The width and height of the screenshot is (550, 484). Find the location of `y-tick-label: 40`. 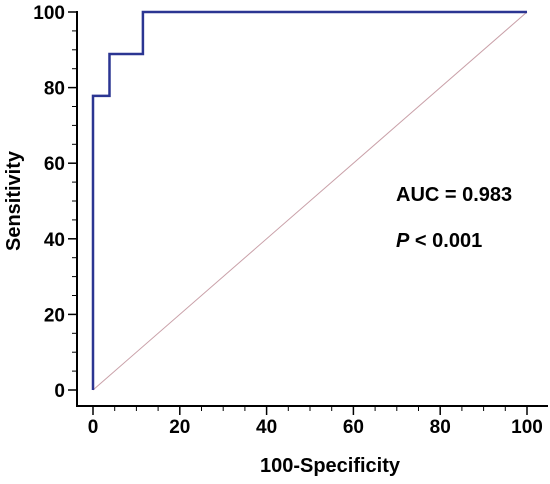

y-tick-label: 40 is located at coordinates (54, 240).